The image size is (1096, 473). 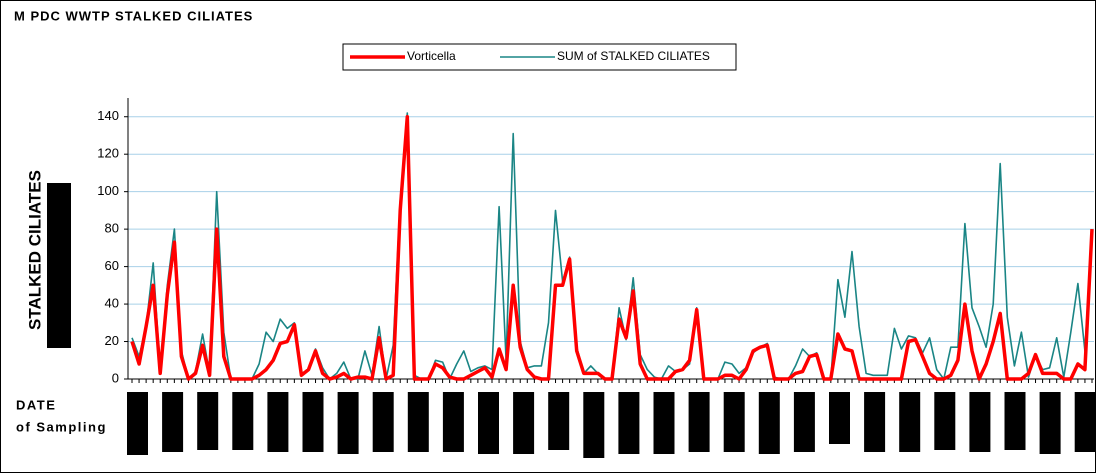 What do you see at coordinates (112, 228) in the screenshot?
I see `y-tick-label: 80` at bounding box center [112, 228].